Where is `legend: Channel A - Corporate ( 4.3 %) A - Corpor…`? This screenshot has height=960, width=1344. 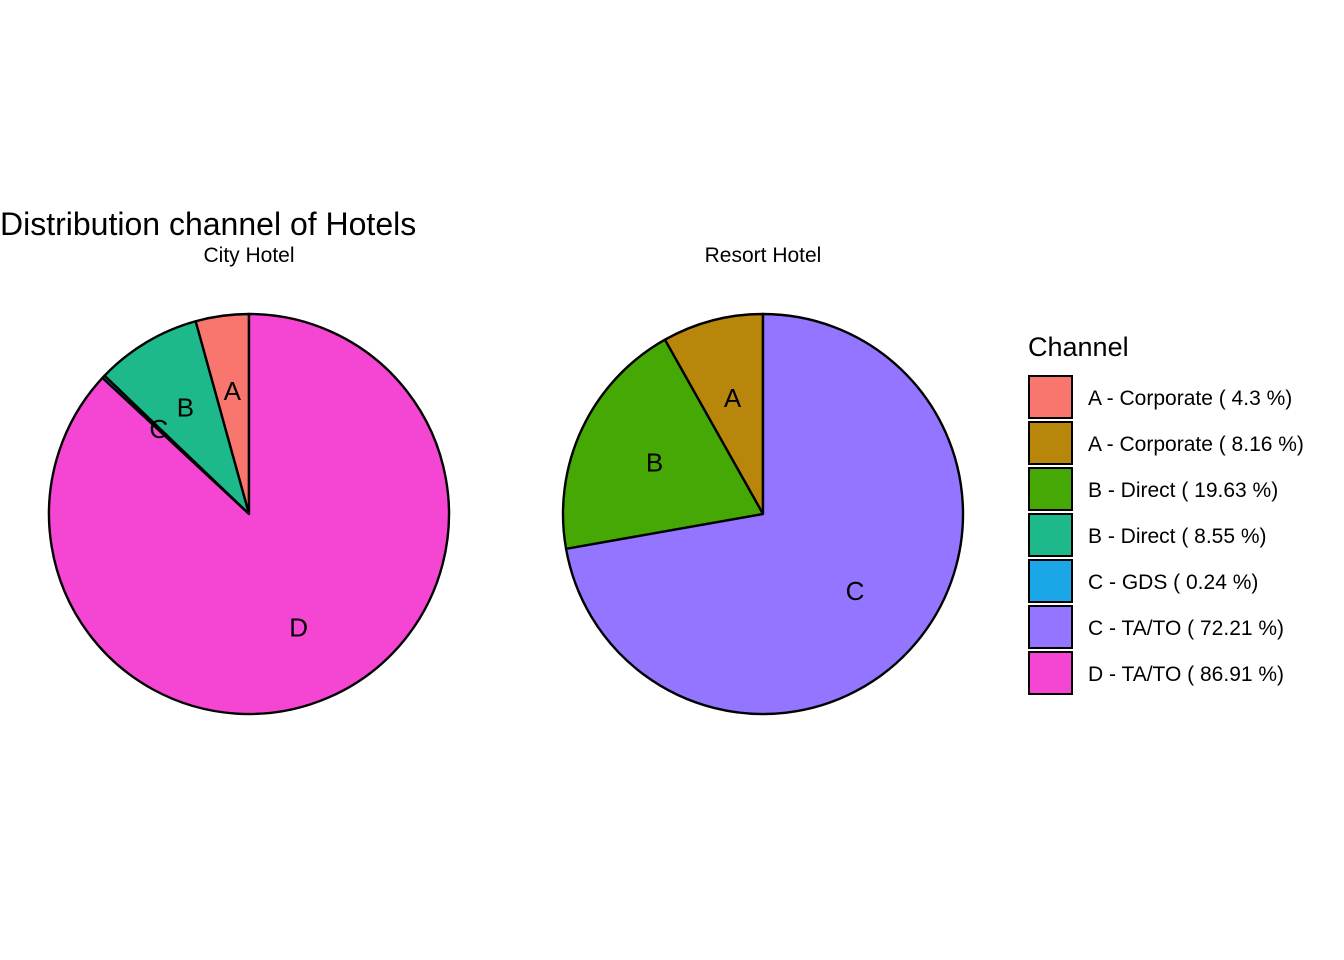 legend: Channel A - Corporate ( 4.3 %) A - Corpor… is located at coordinates (1166, 513).